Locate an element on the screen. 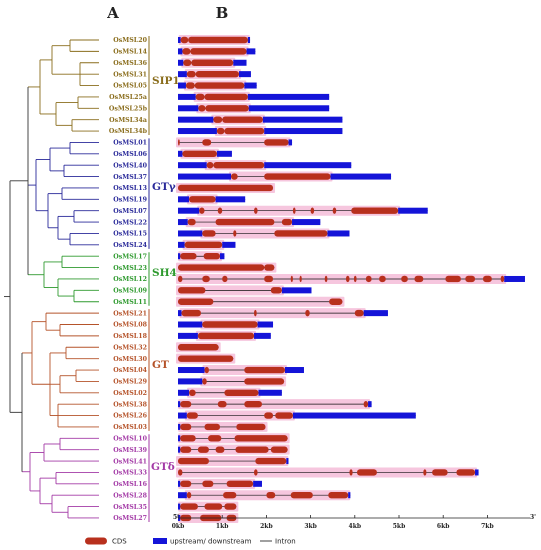 The image size is (541, 550). axis-tick-label: 0kb is located at coordinates (178, 526).